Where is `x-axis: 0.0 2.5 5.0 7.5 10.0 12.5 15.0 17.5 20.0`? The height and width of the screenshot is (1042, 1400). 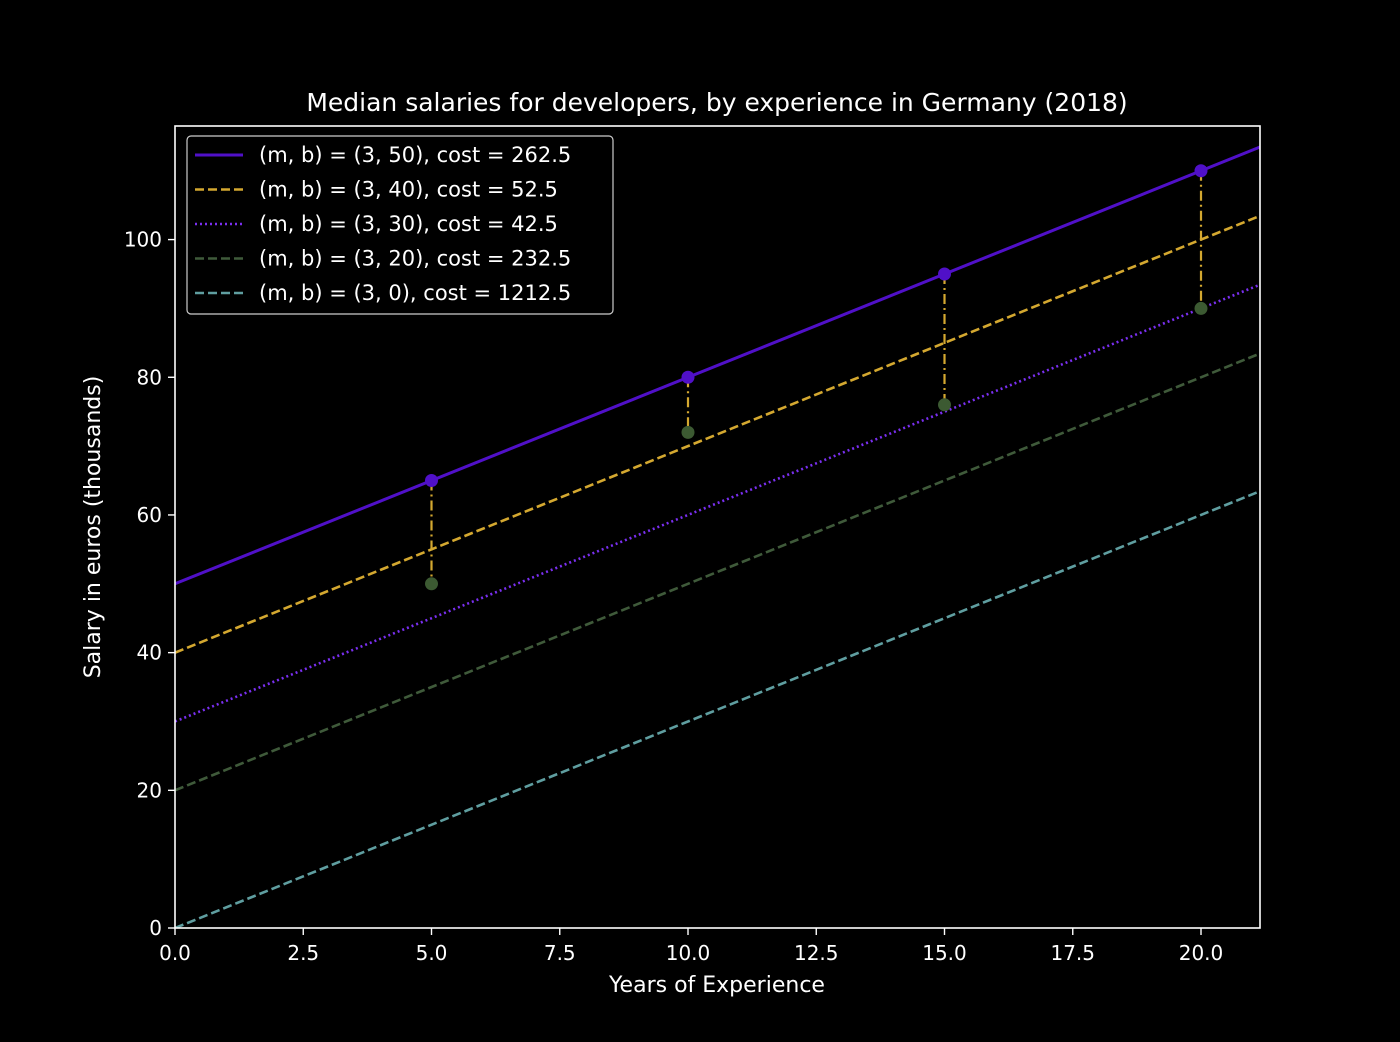
x-axis: 0.0 2.5 5.0 7.5 10.0 12.5 15.0 17.5 20.0 is located at coordinates (691, 946).